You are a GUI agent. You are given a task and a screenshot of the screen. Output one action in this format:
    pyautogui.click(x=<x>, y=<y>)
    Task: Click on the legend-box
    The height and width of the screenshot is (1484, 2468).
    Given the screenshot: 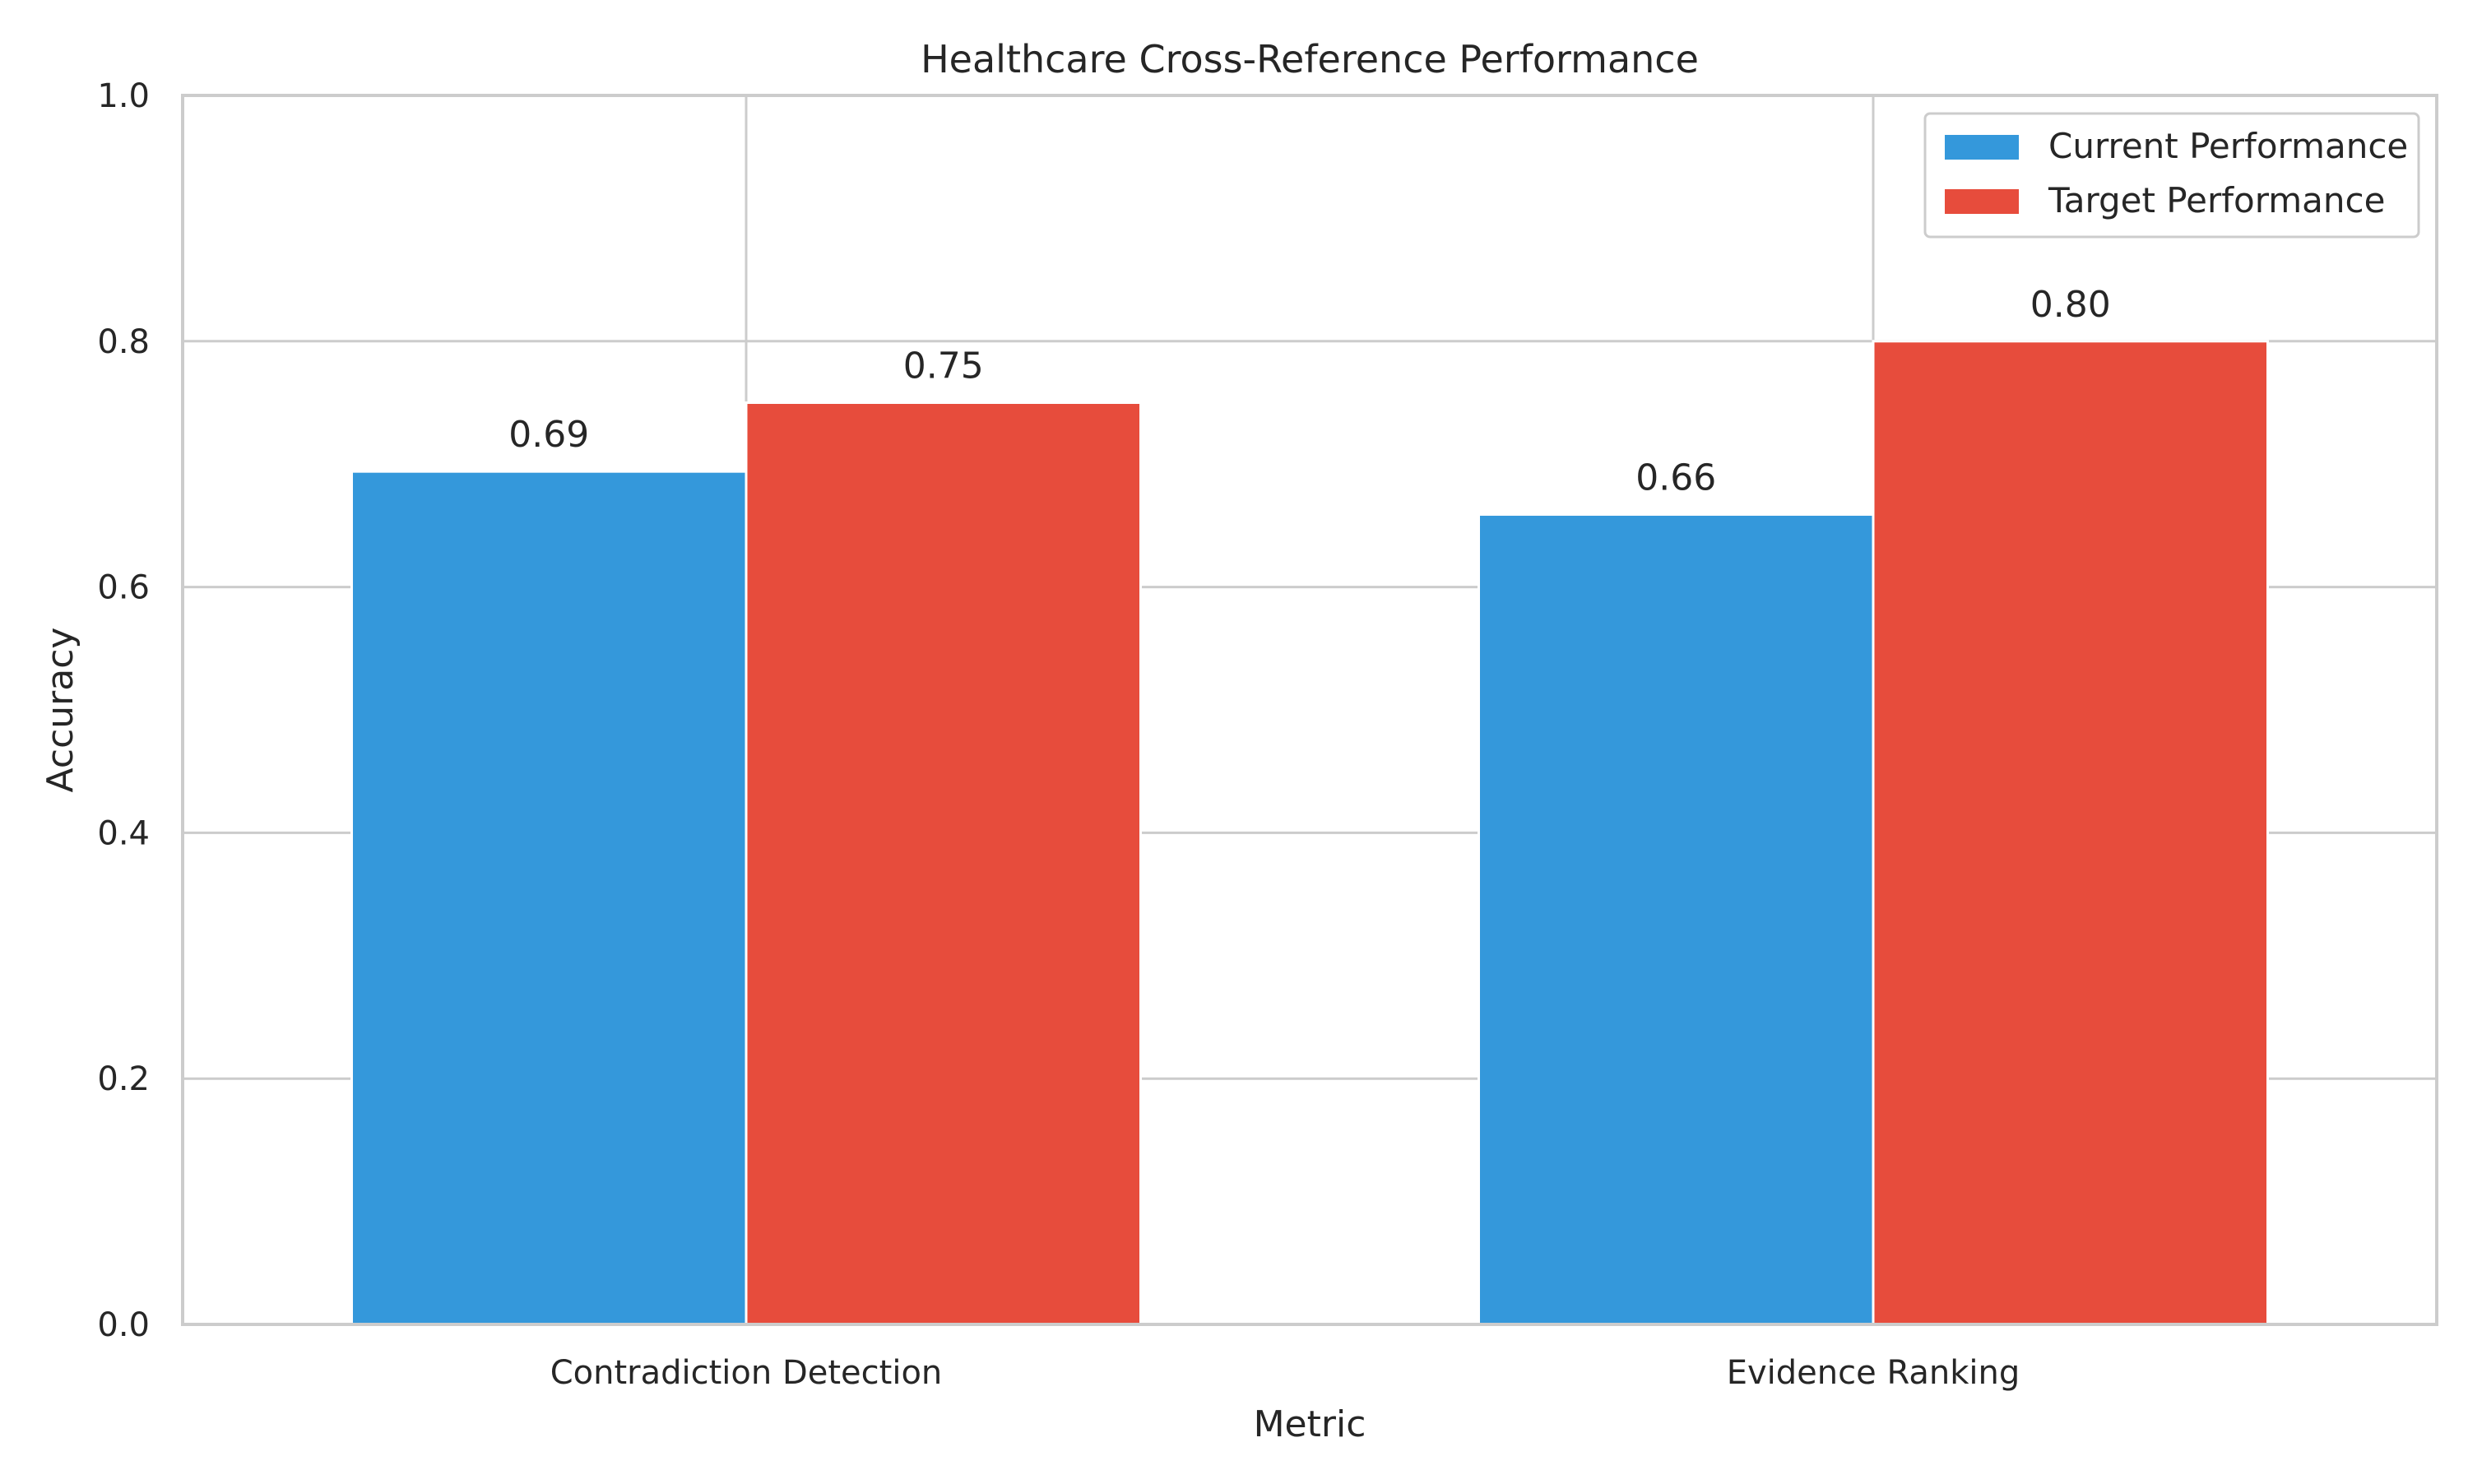 What is the action you would take?
    pyautogui.click(x=2171, y=175)
    